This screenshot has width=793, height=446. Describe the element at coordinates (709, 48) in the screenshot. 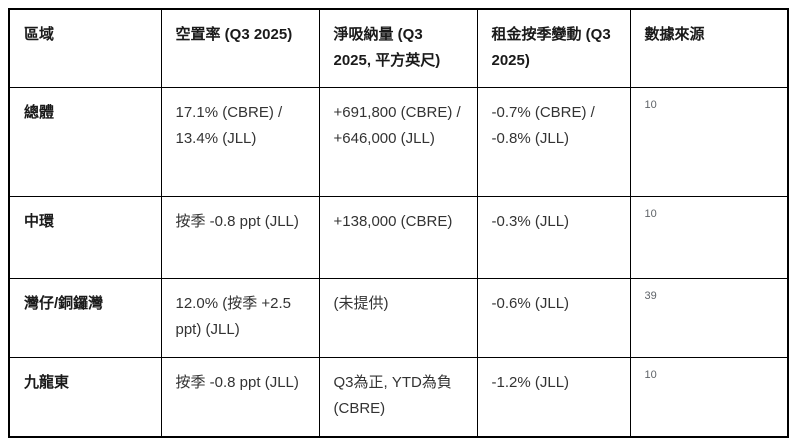

I see `column-header-source: 數據來源` at that location.